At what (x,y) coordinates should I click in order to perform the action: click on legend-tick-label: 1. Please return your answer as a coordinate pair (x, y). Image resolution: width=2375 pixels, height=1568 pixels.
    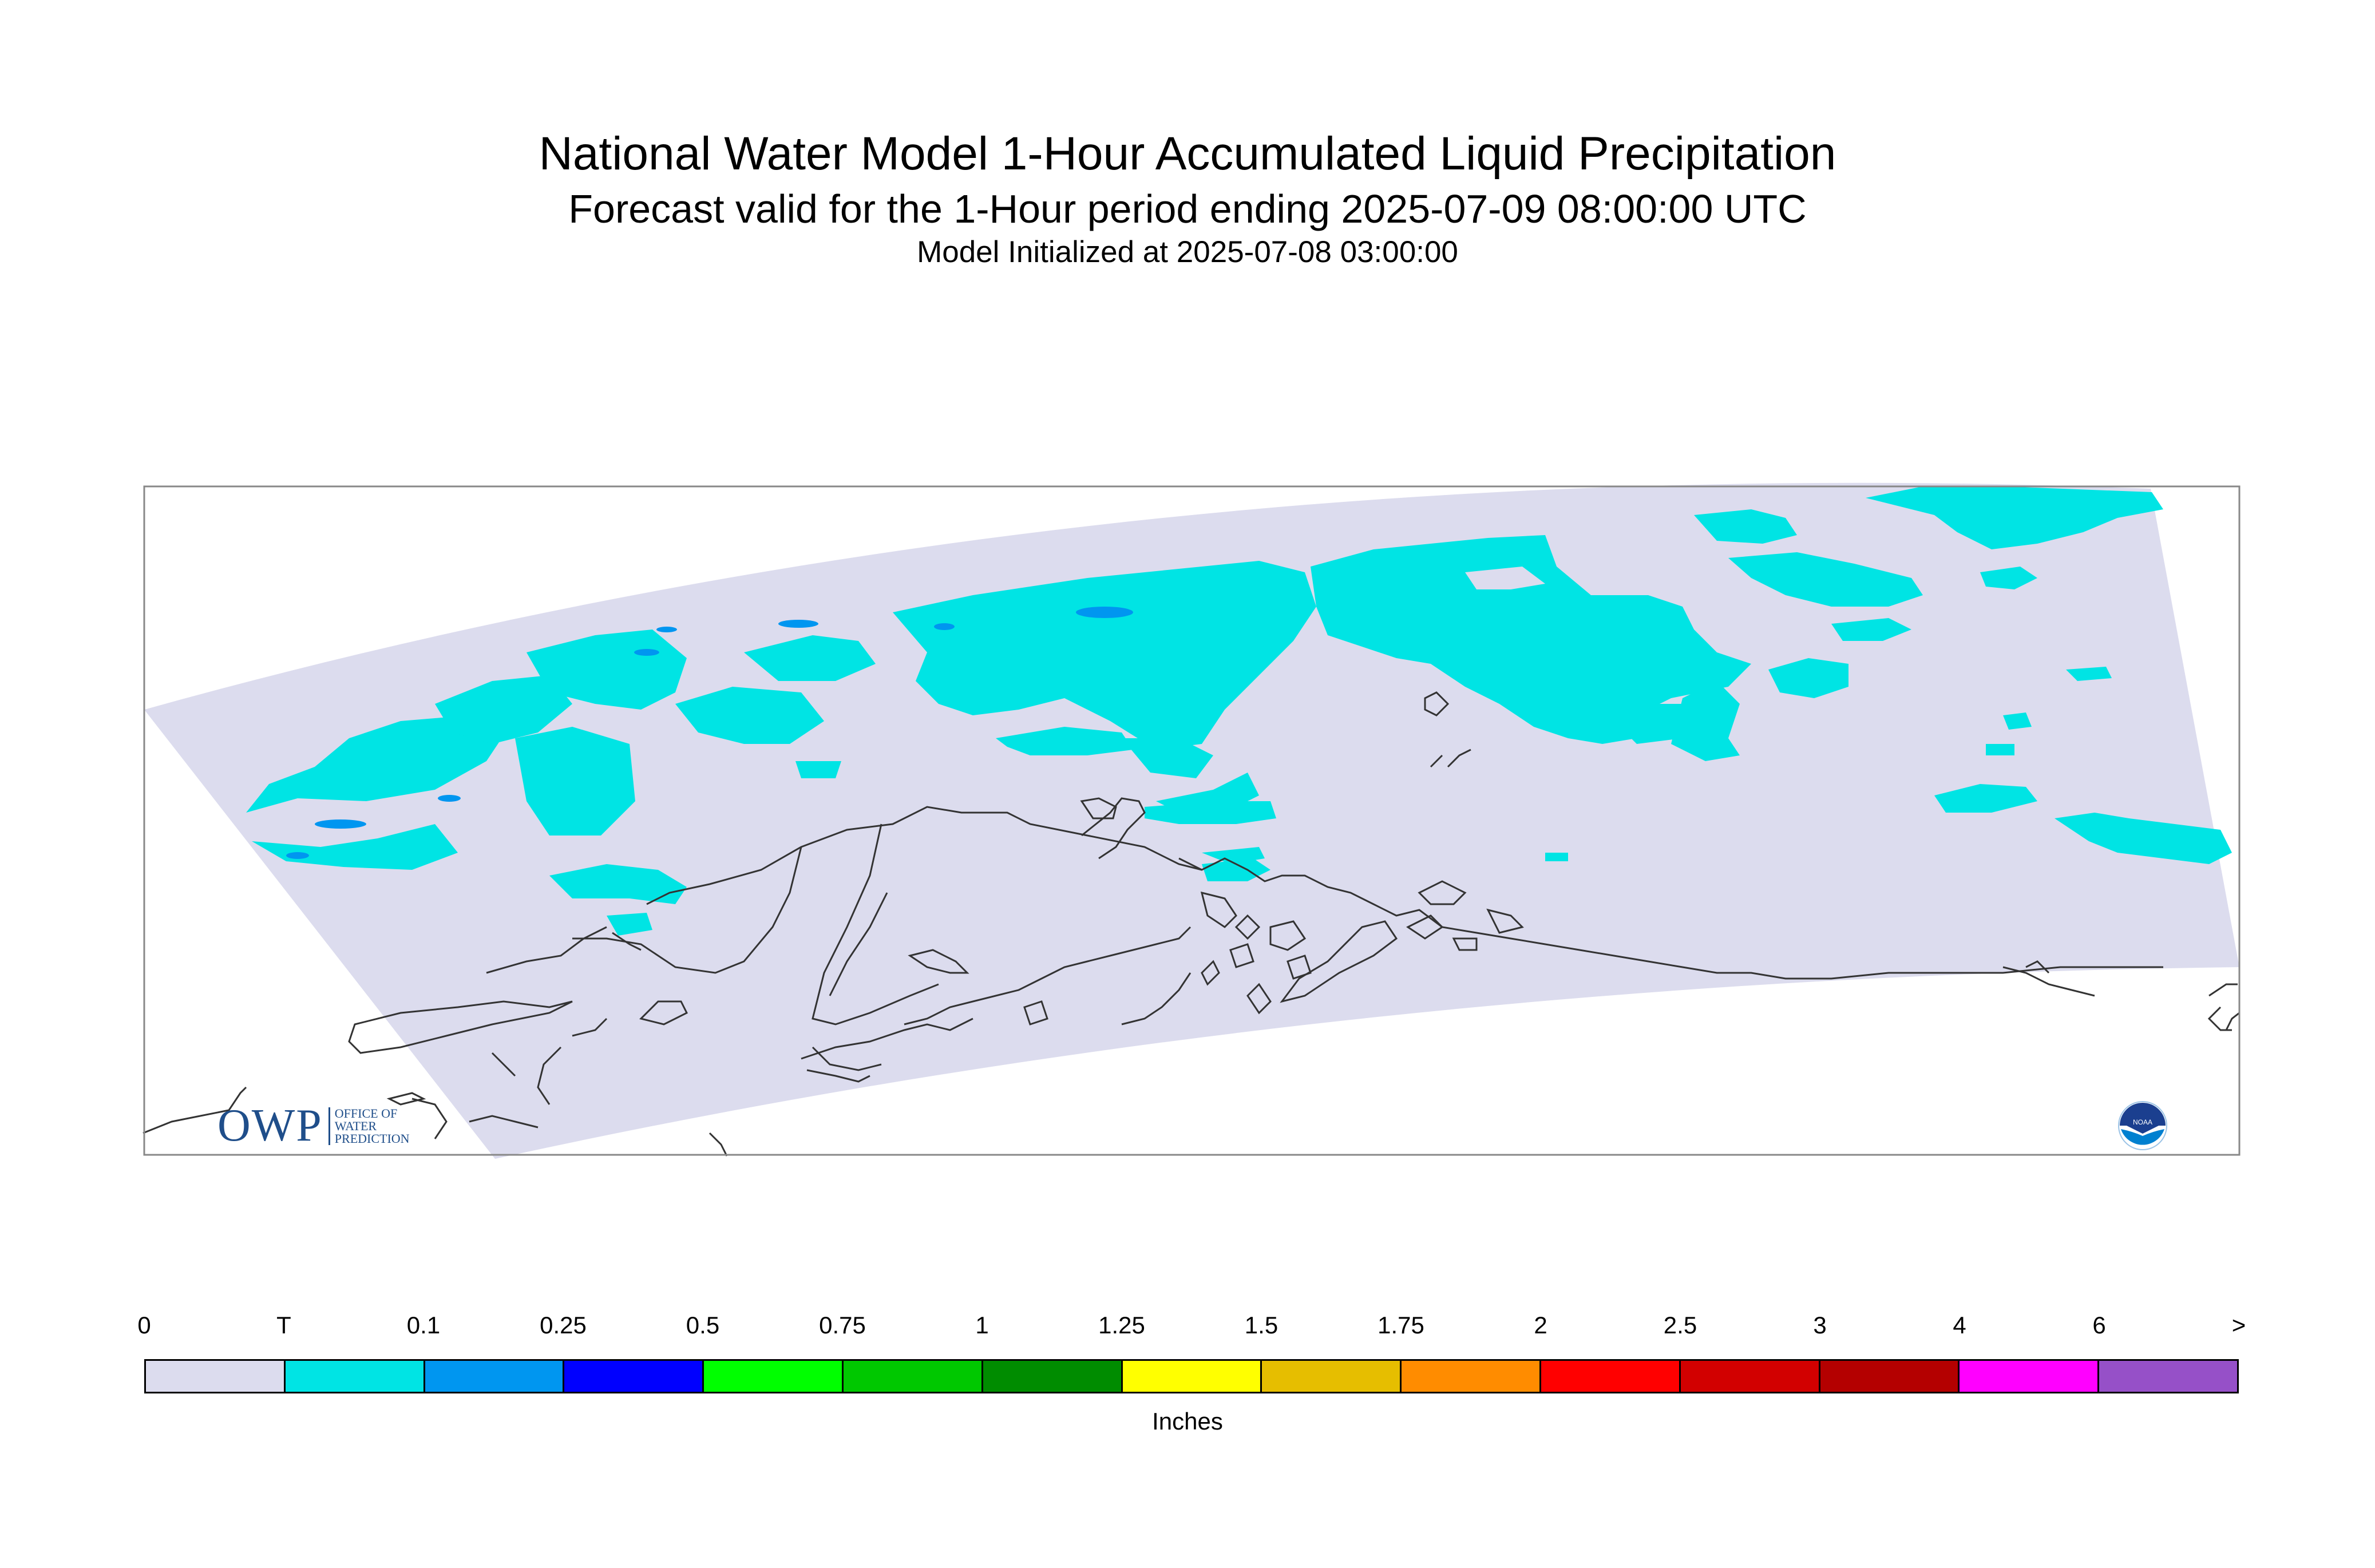
    Looking at the image, I should click on (982, 1325).